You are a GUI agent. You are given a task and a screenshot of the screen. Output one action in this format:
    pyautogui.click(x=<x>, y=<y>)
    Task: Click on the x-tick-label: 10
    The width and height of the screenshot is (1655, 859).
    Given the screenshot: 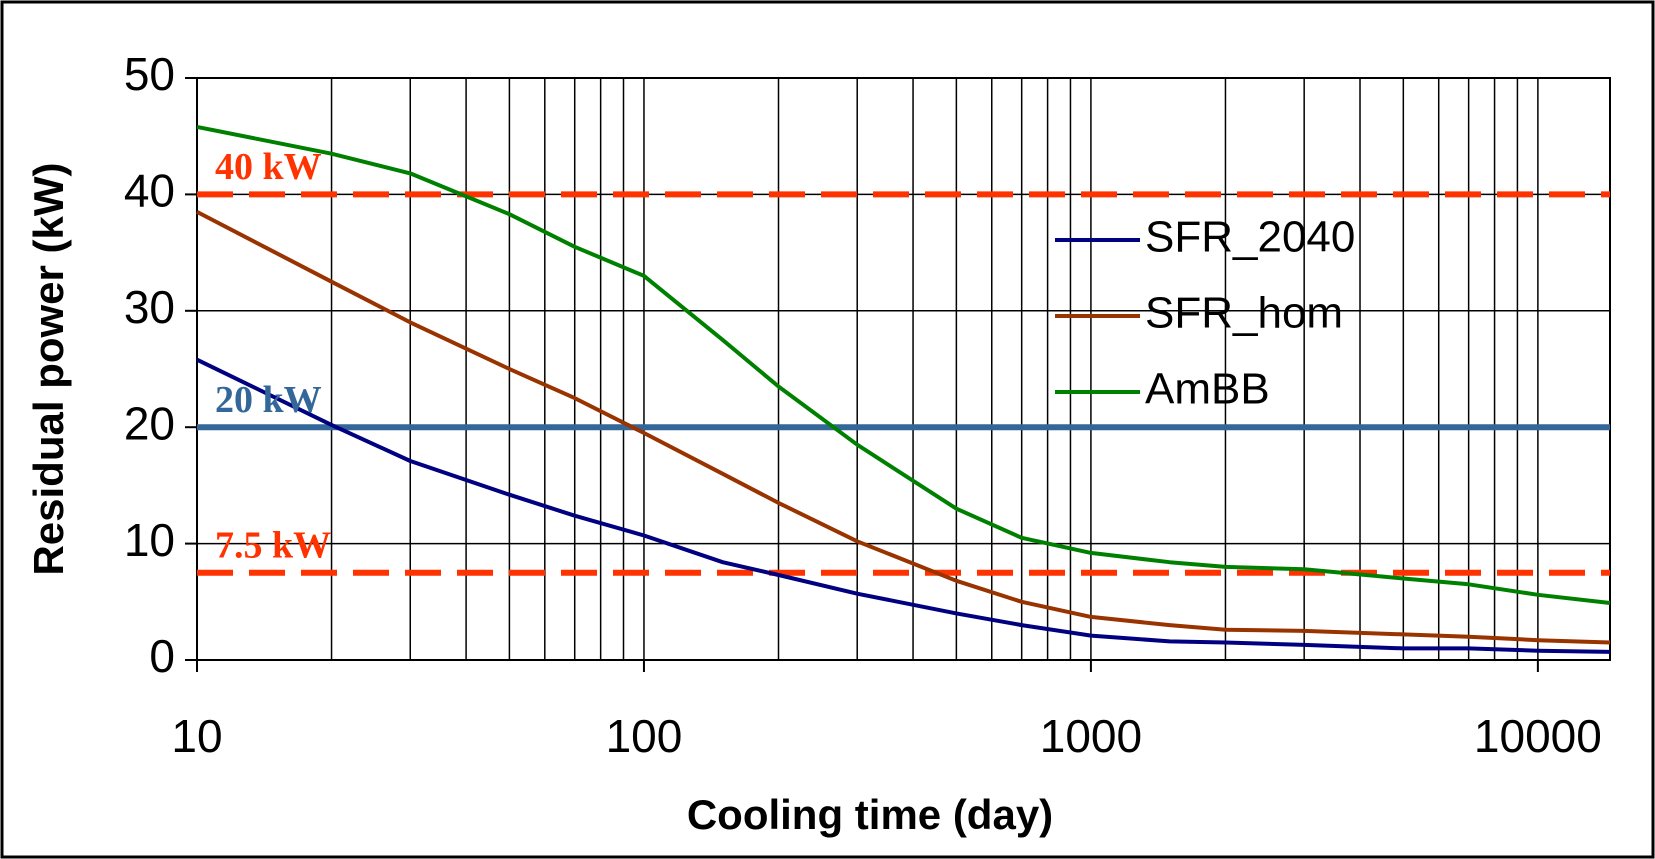 What is the action you would take?
    pyautogui.click(x=196, y=736)
    